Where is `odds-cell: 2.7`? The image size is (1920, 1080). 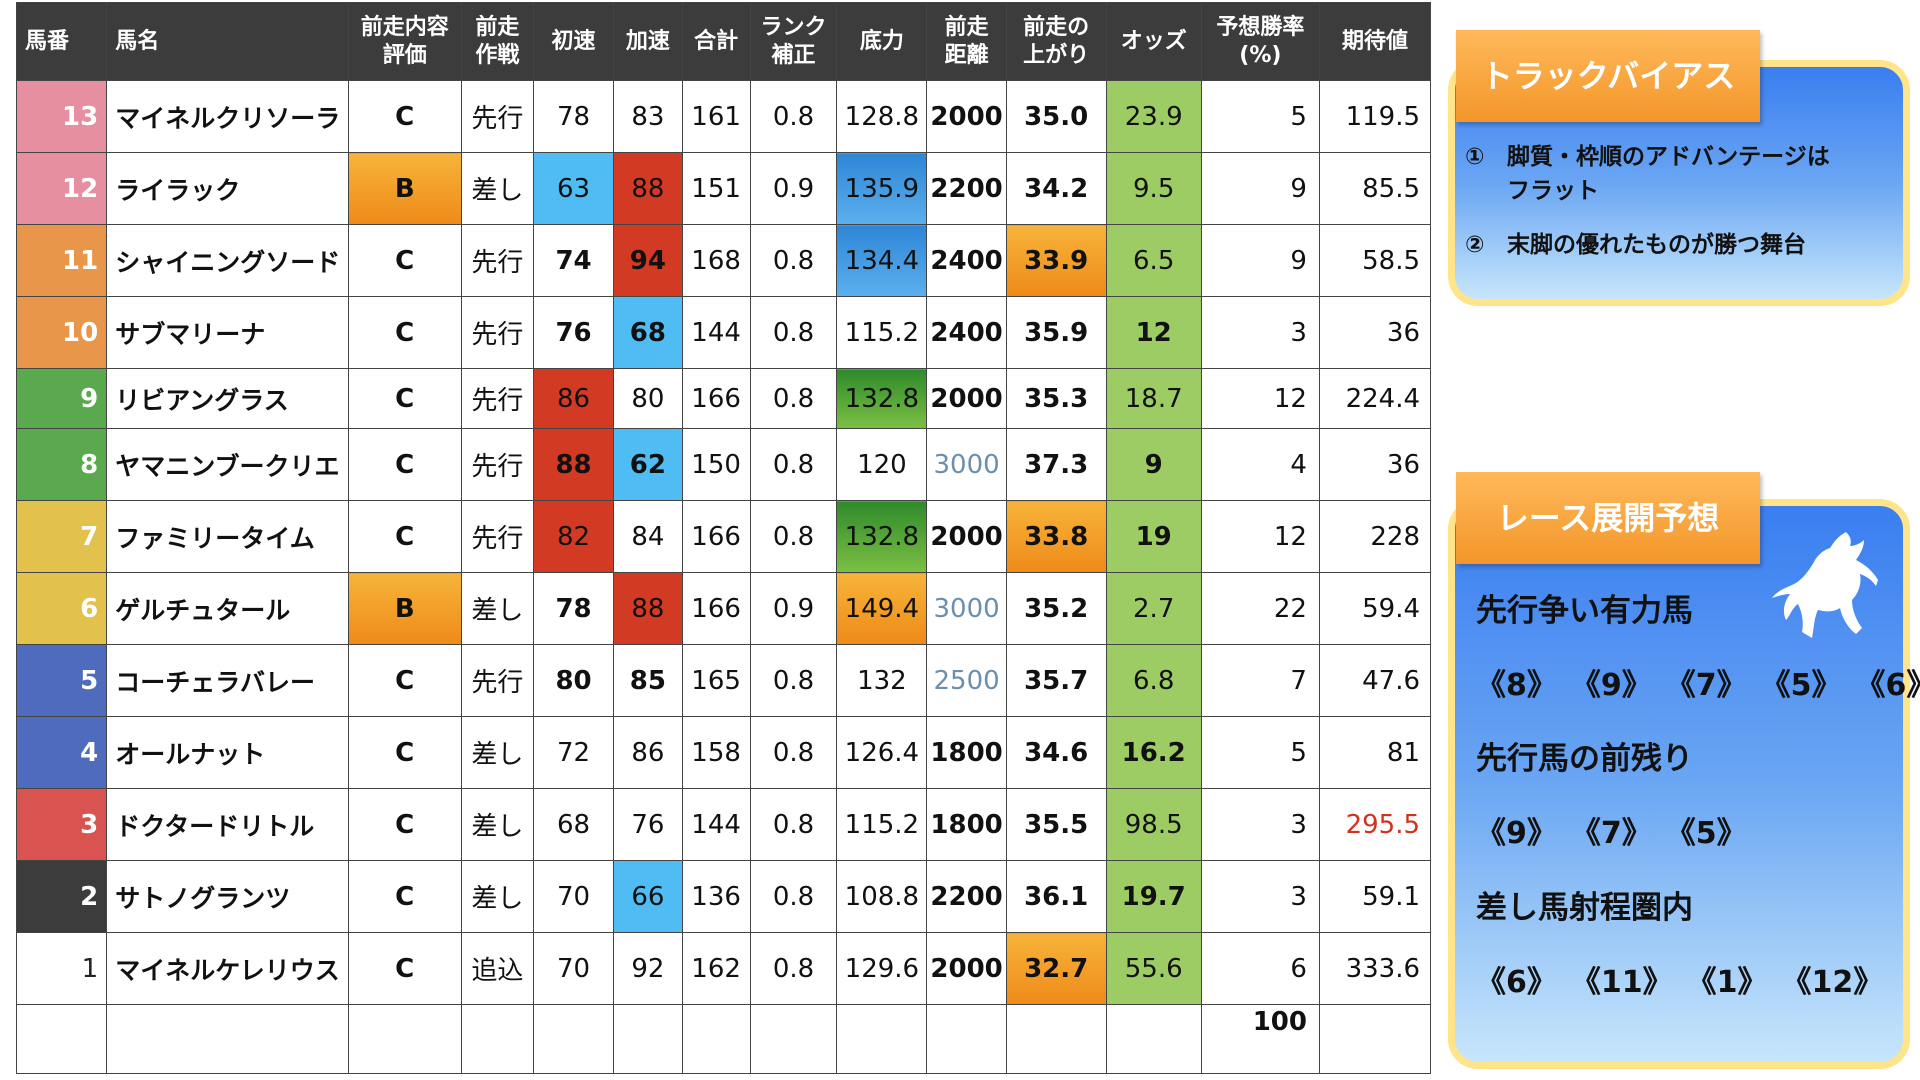 odds-cell: 2.7 is located at coordinates (1153, 608).